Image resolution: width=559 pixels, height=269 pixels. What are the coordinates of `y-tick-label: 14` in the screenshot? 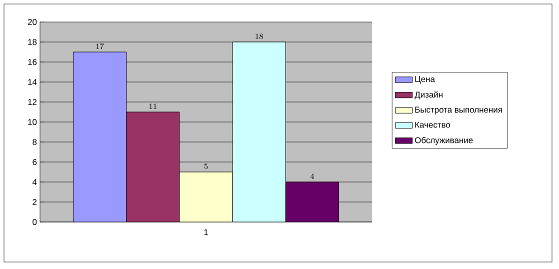 It's located at (32, 82).